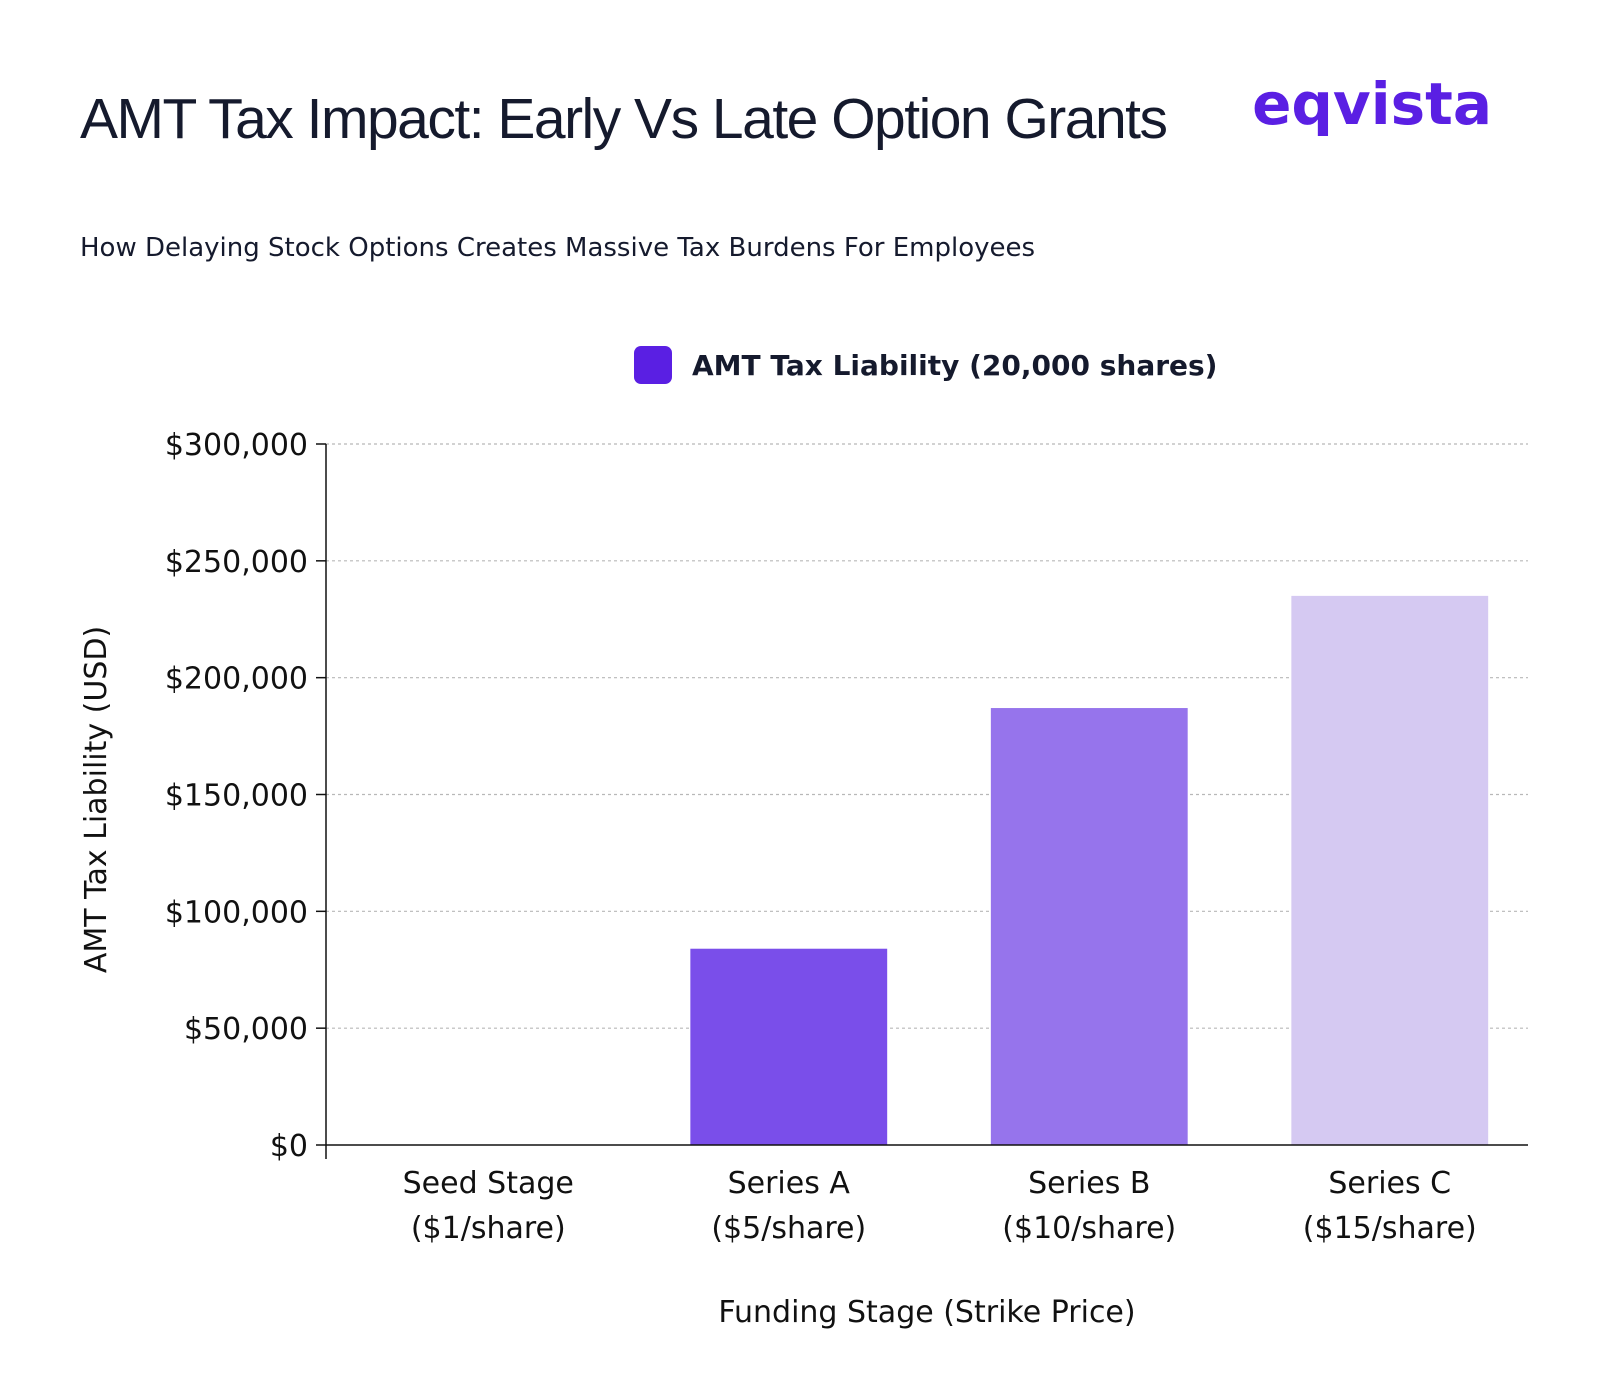 This screenshot has width=1600, height=1400. Describe the element at coordinates (1089, 1206) in the screenshot. I see `x-tick-label: Series B ($10/share)` at that location.